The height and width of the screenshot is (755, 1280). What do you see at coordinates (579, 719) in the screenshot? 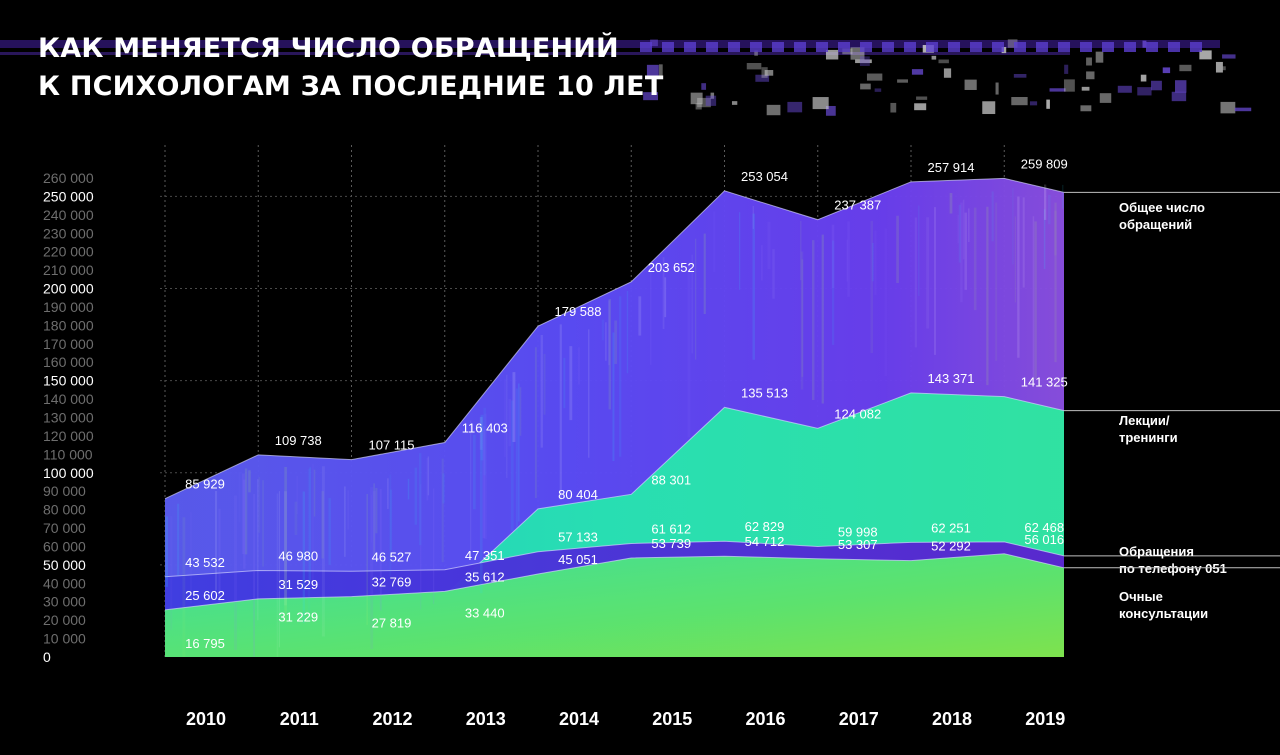
I see `x-tick-label: 2014` at bounding box center [579, 719].